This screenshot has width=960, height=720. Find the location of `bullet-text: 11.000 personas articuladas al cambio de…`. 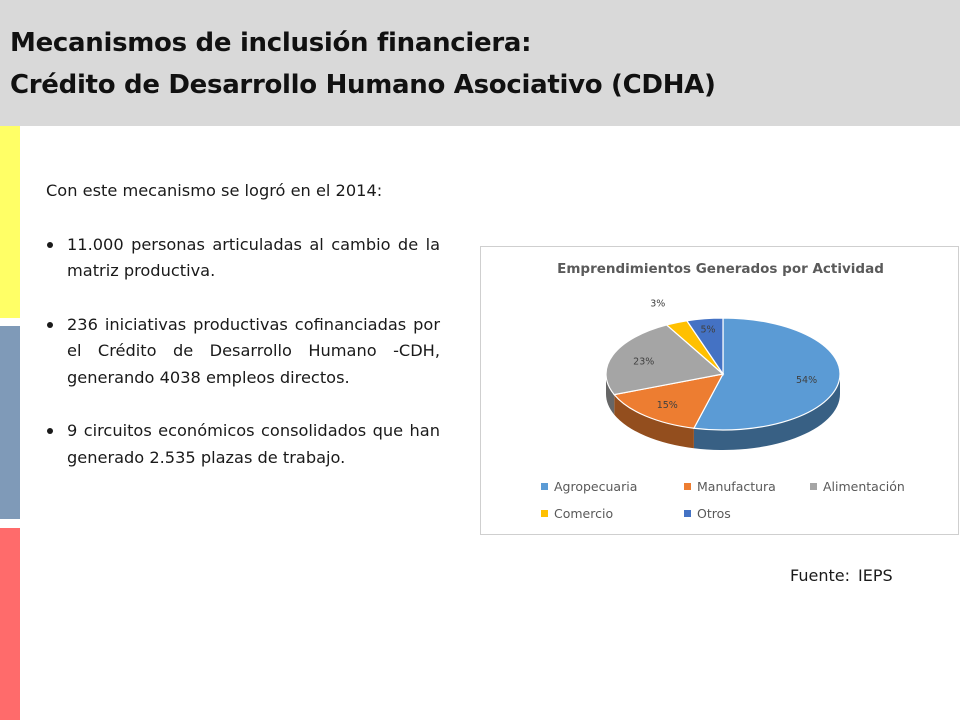

bullet-text: 11.000 personas articuladas al cambio de… is located at coordinates (253, 257).